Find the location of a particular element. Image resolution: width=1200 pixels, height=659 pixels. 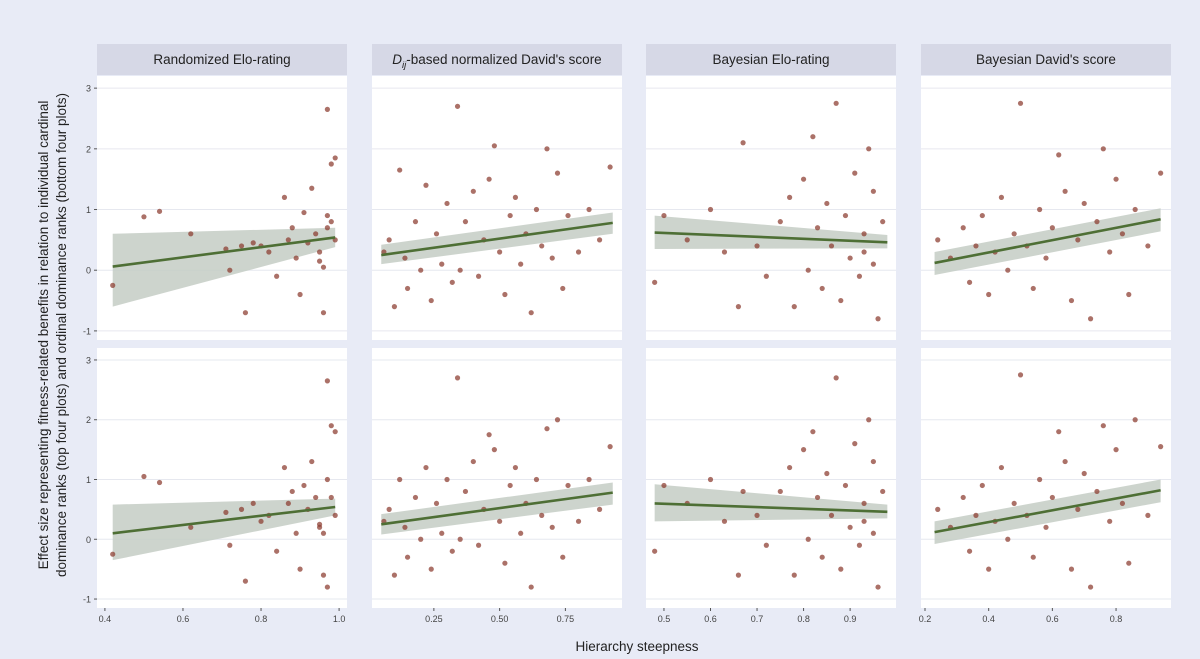

facet-strip is located at coordinates (497, 59).